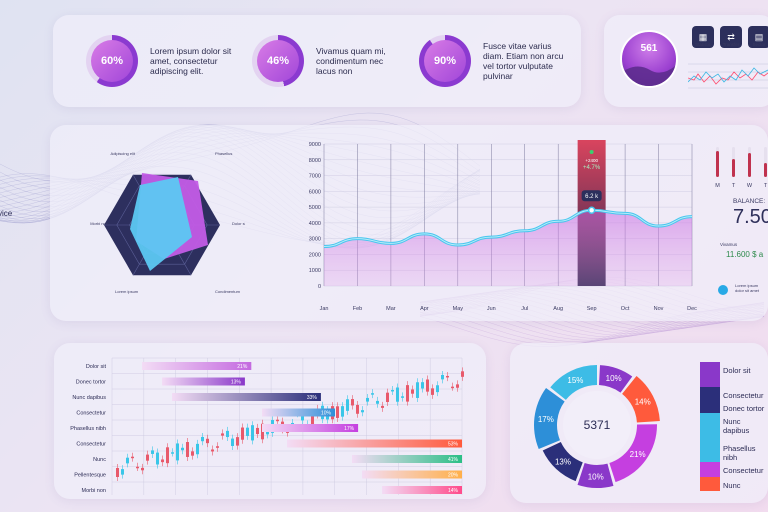 The height and width of the screenshot is (512, 768). I want to click on progress-value: 90%, so click(445, 61).